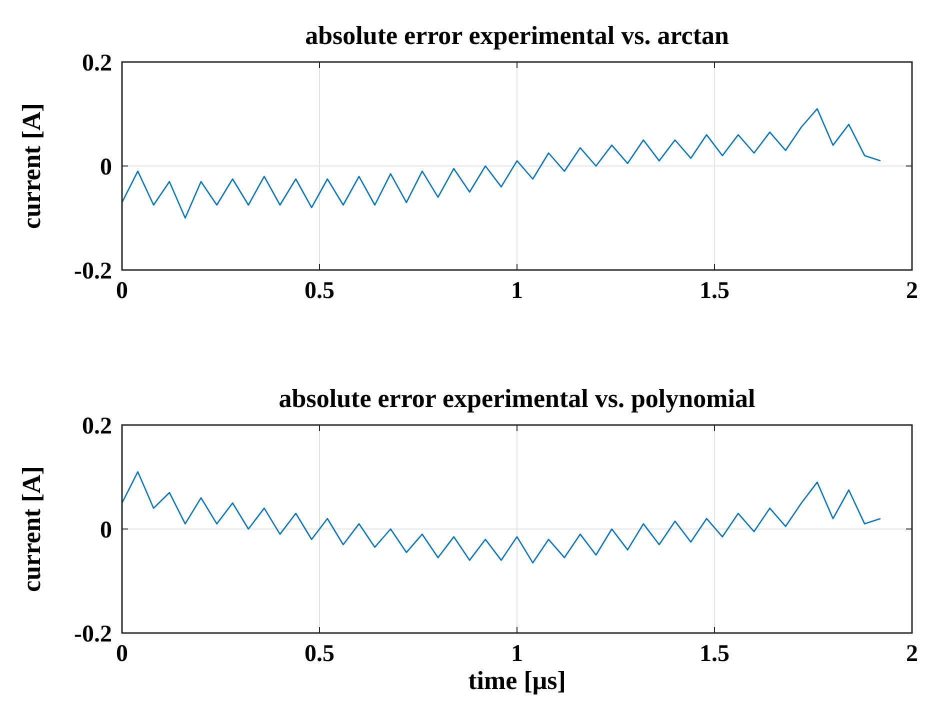 Image resolution: width=930 pixels, height=726 pixels. Describe the element at coordinates (517, 398) in the screenshot. I see `chart-title: absolute error experimental vs. polynomial` at that location.